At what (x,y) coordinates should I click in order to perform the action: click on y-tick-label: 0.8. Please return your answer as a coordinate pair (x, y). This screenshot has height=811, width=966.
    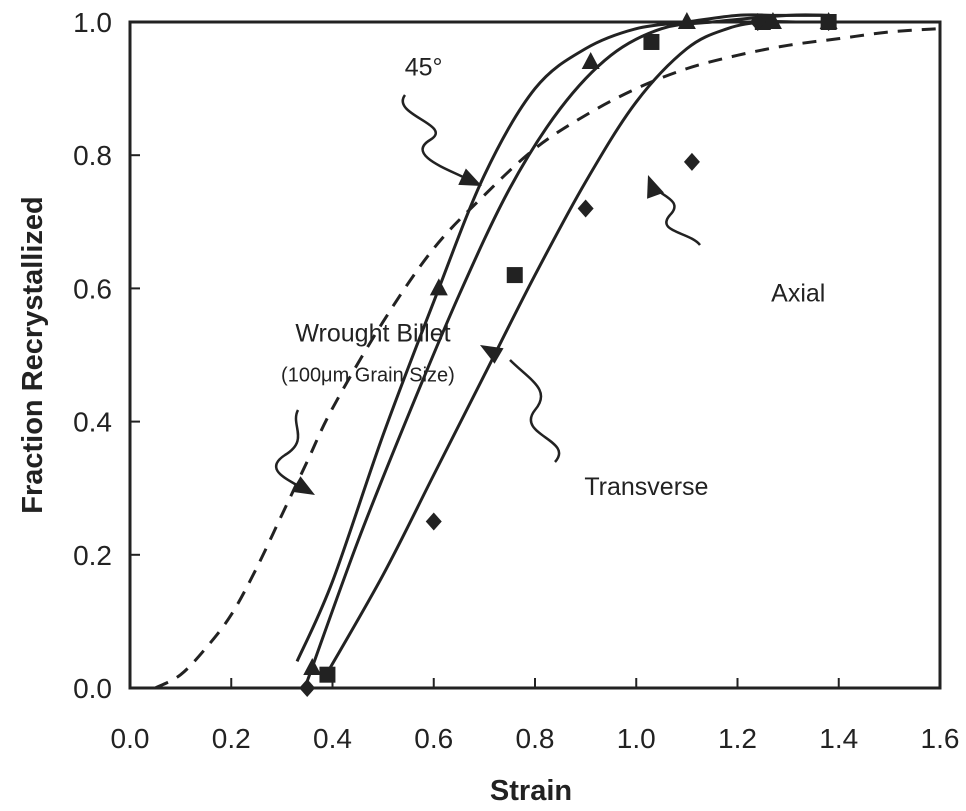
    Looking at the image, I should click on (92, 155).